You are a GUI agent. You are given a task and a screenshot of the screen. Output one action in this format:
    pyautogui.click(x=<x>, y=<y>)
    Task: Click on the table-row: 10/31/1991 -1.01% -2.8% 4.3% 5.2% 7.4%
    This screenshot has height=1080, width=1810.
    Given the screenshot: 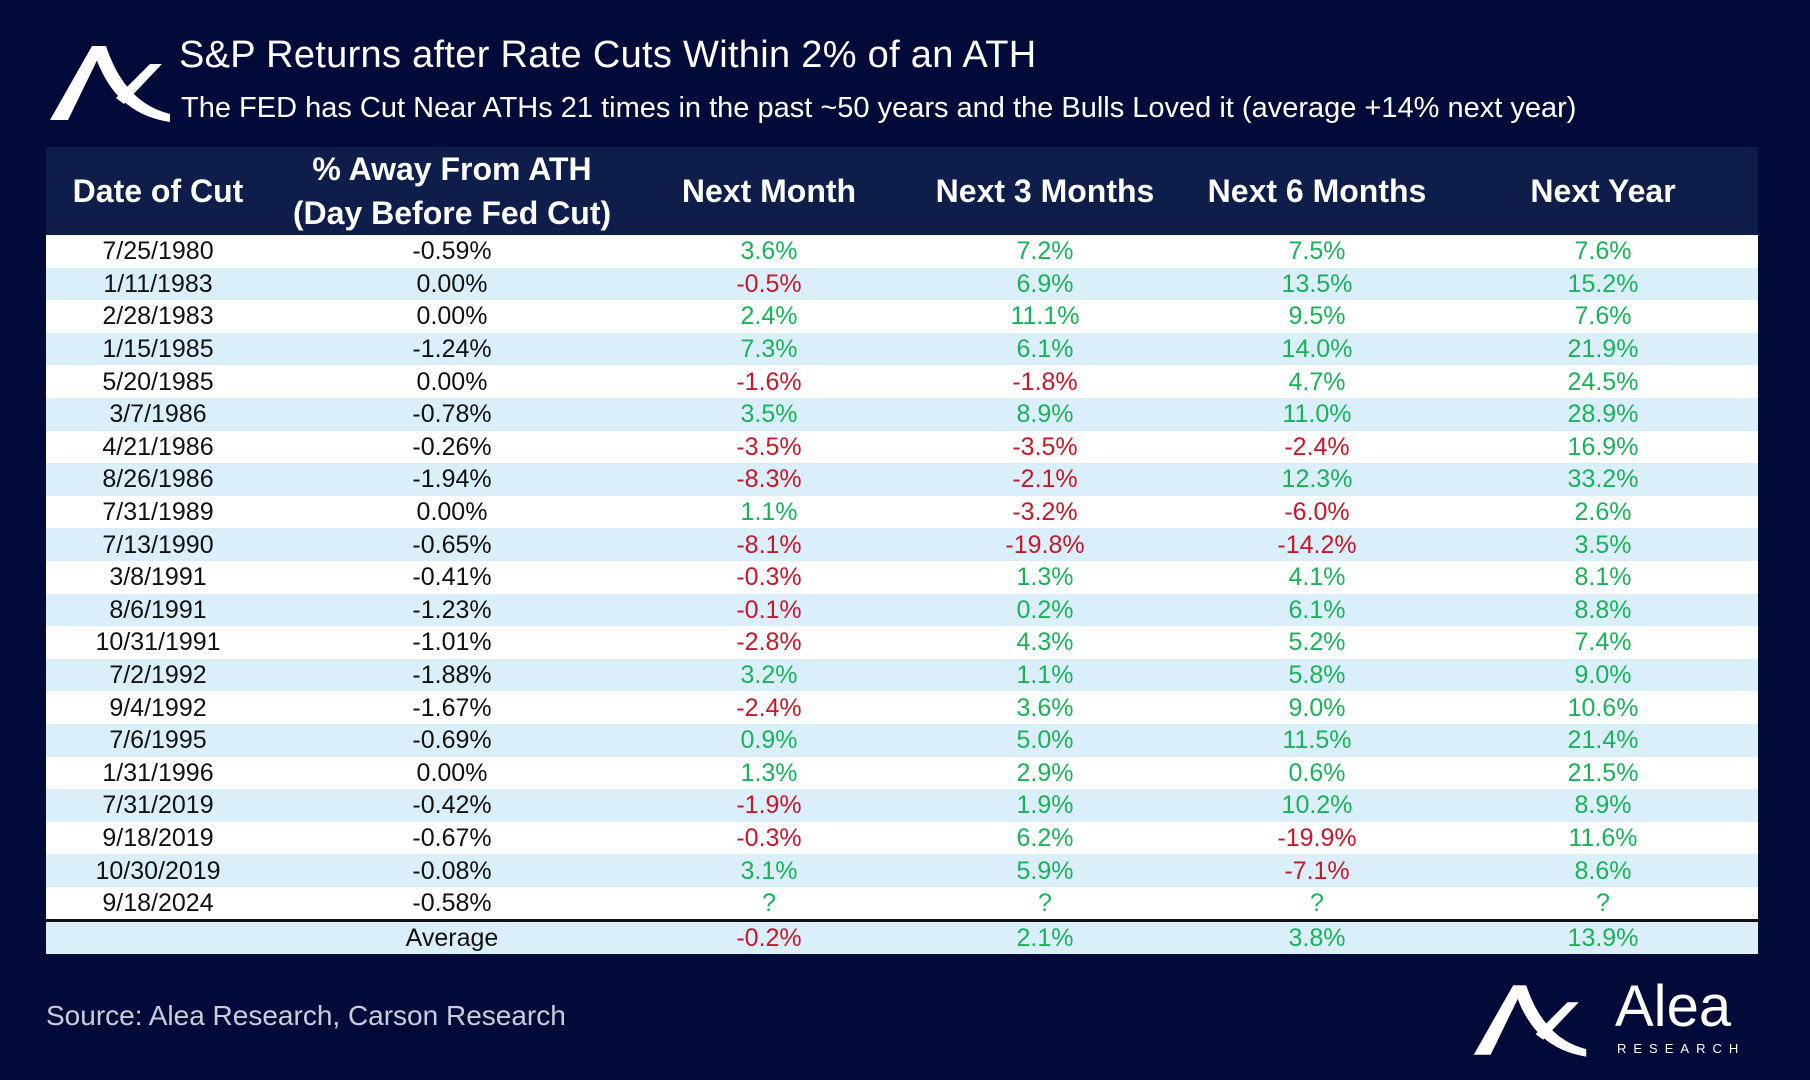 What is the action you would take?
    pyautogui.click(x=902, y=642)
    